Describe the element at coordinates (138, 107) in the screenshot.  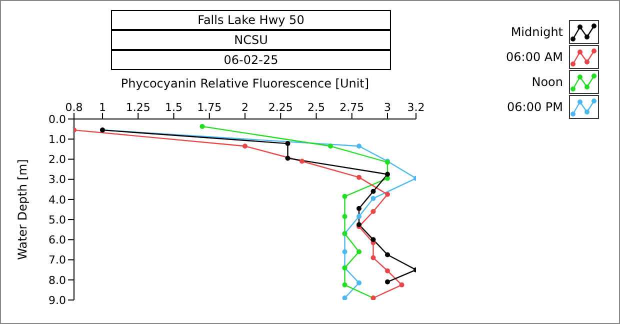
I see `x-tick-label: 1.25` at that location.